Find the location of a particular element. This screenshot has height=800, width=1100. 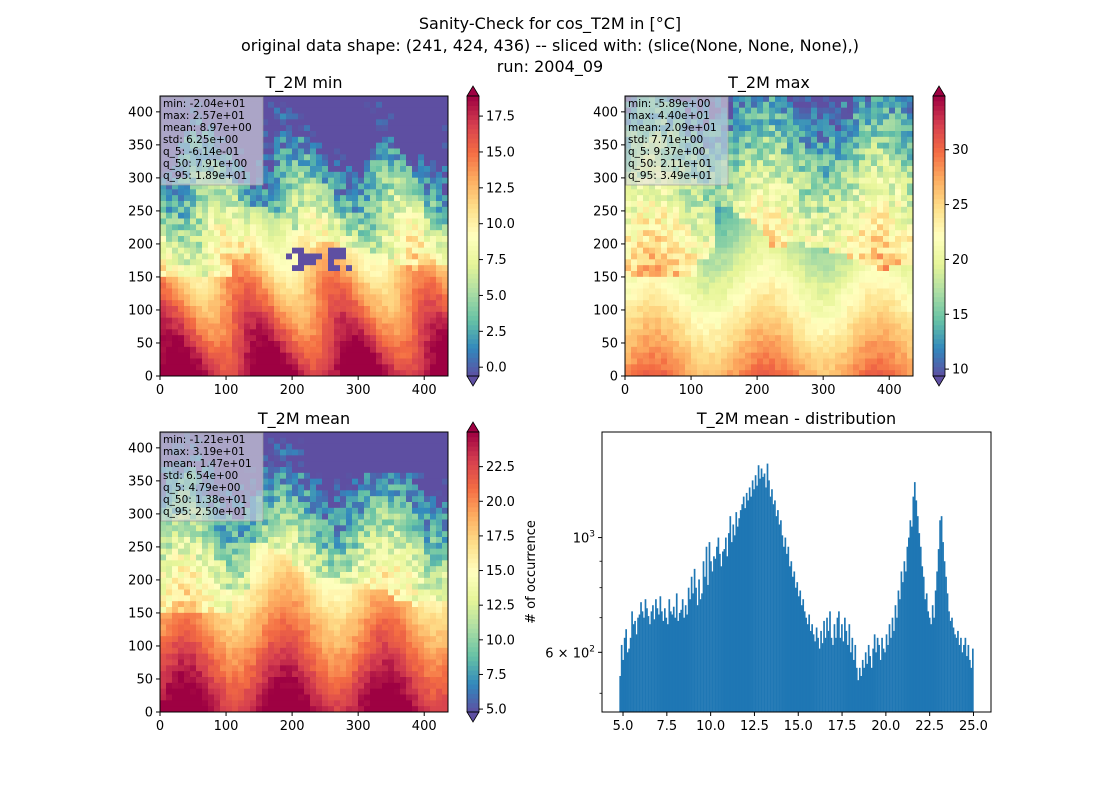

figure-title-line-1: Sanity-Check for cos_T2M in [°C] is located at coordinates (550, 24).